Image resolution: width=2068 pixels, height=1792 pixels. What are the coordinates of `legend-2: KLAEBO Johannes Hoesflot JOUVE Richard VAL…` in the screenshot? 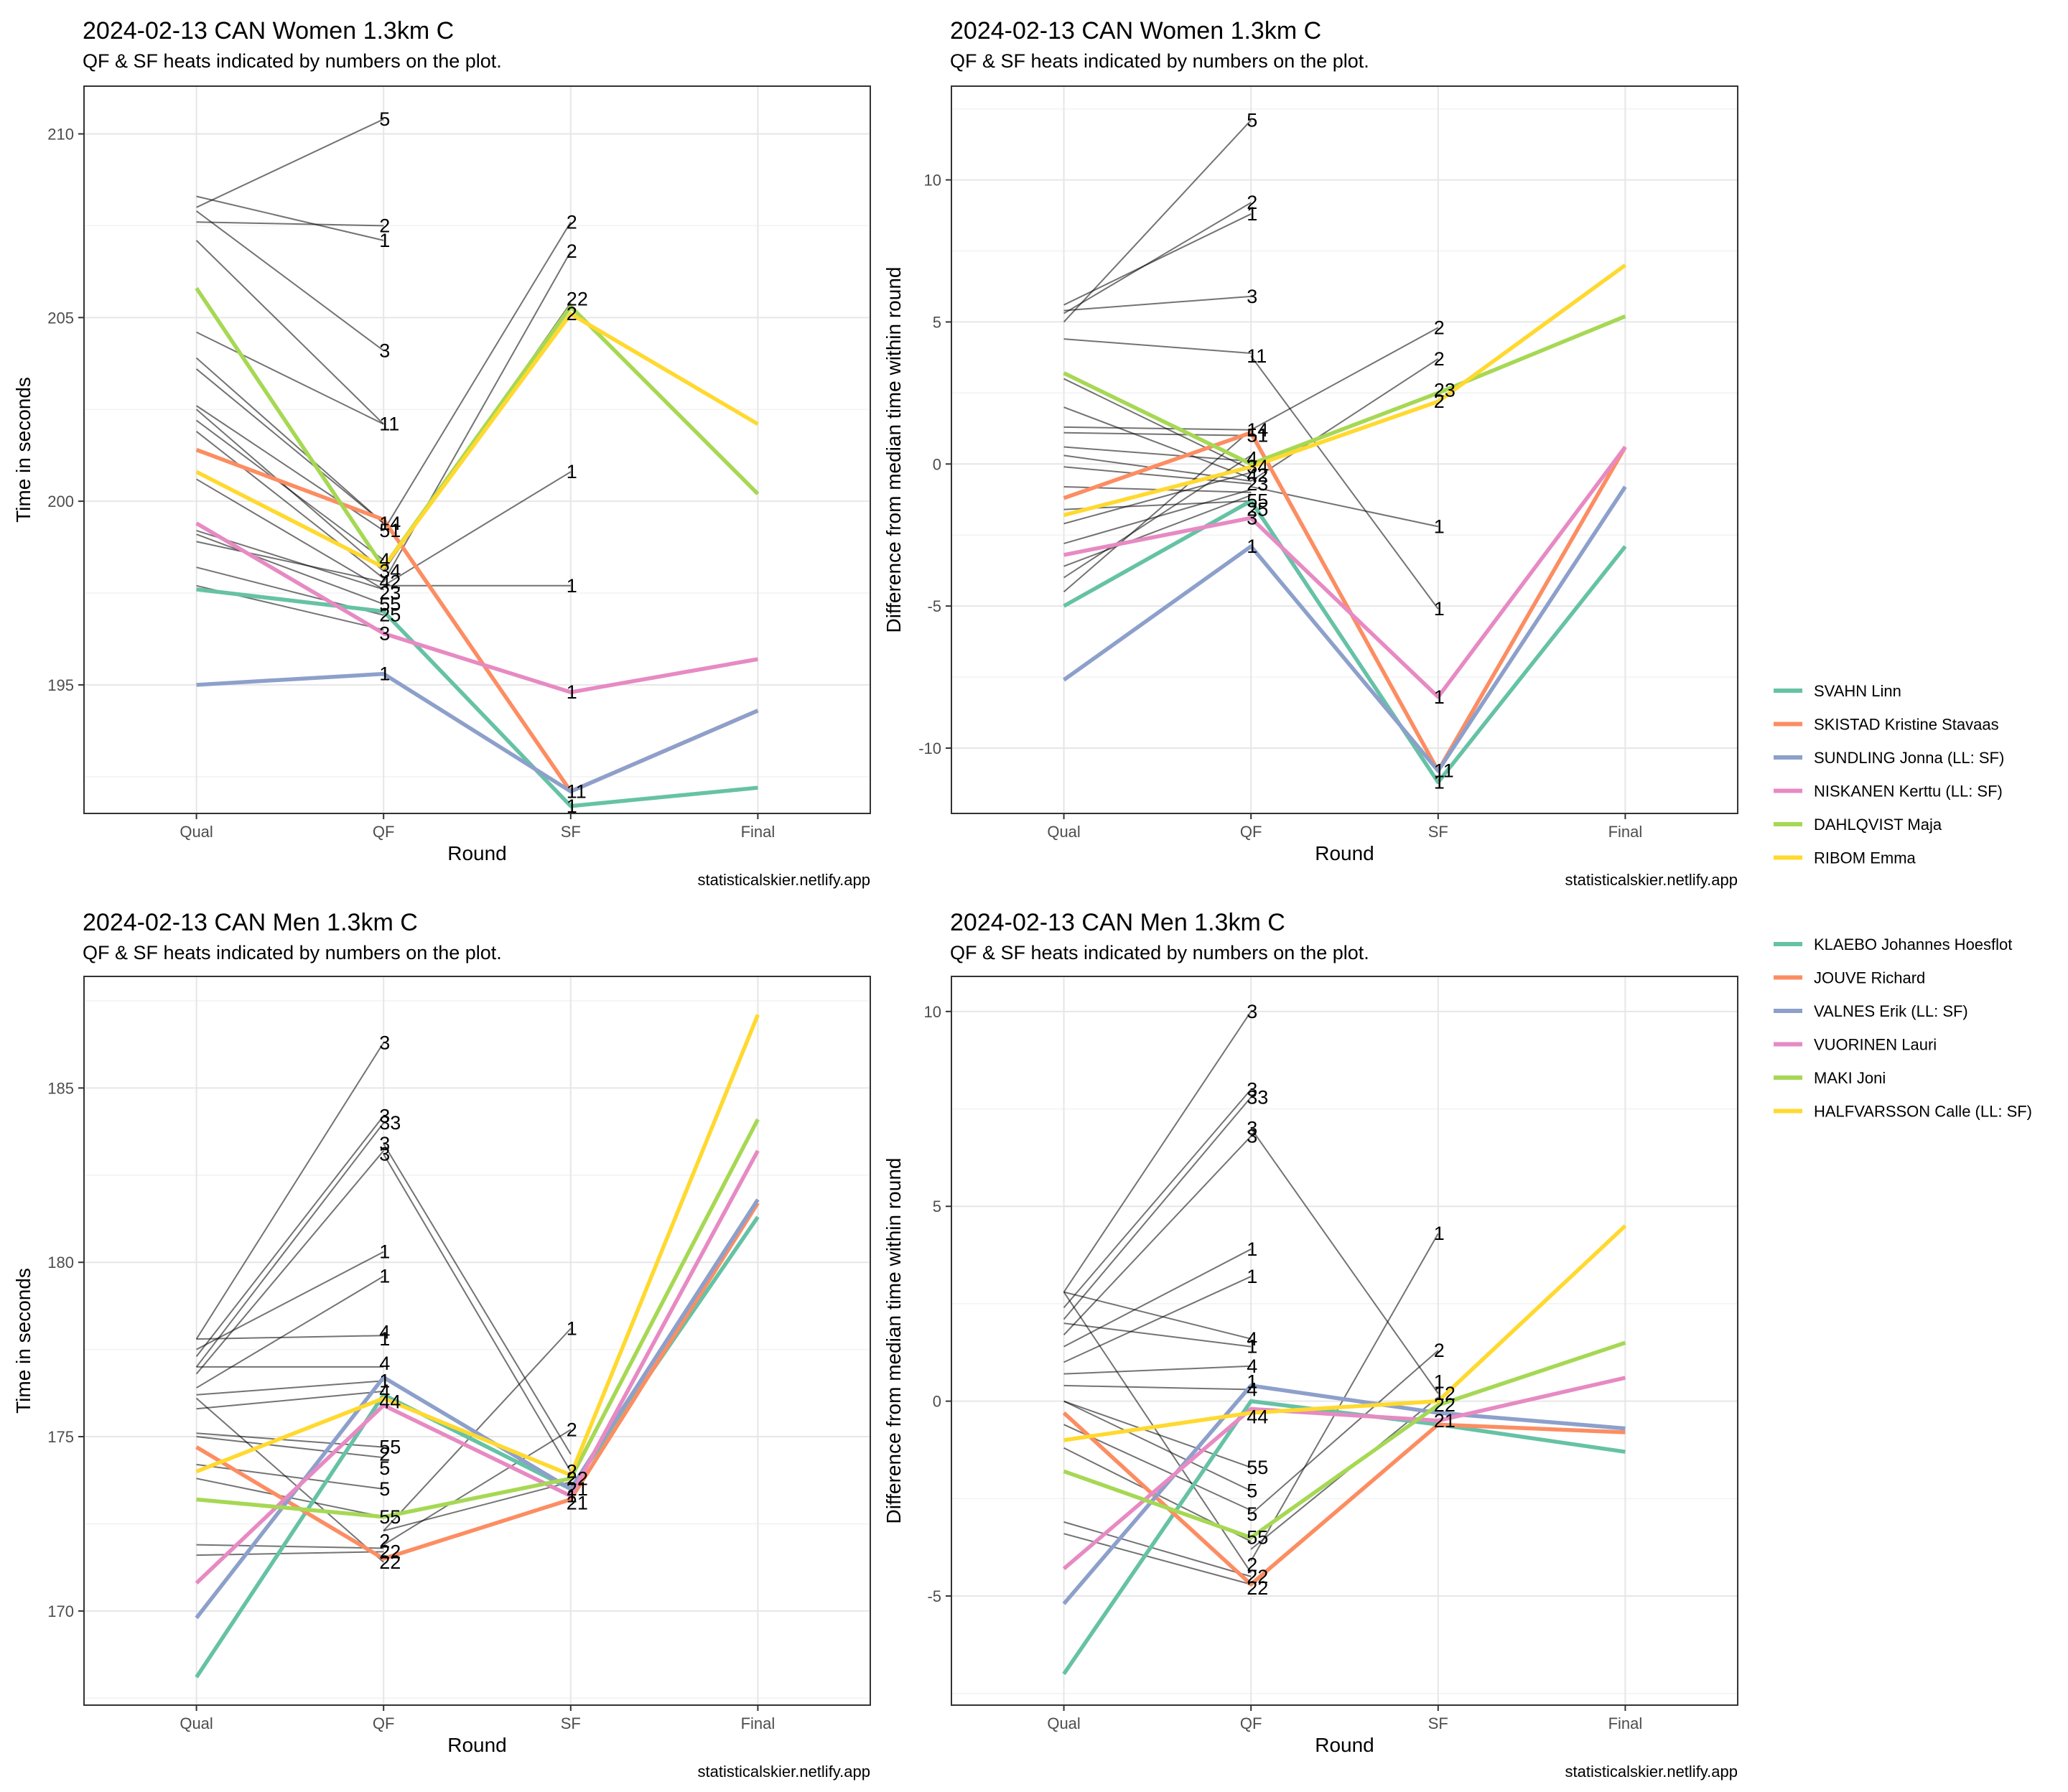 It's located at (1903, 1028).